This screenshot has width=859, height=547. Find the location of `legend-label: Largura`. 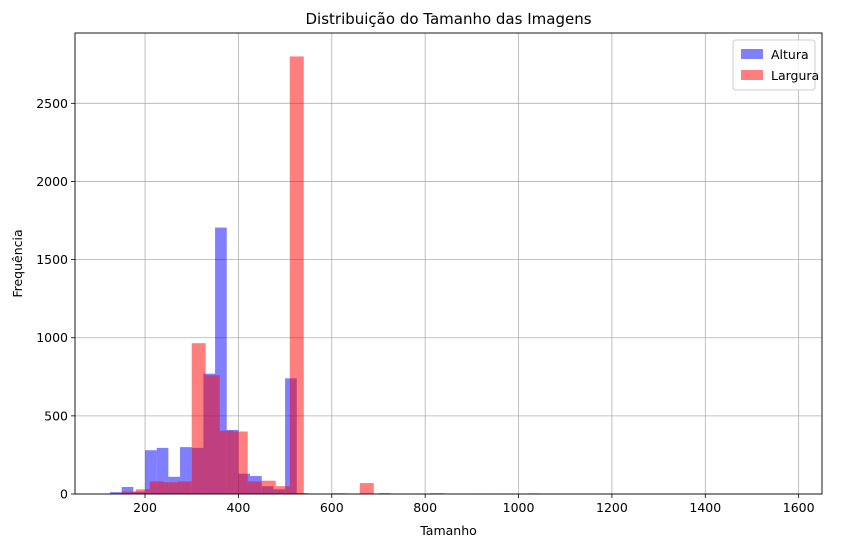

legend-label: Largura is located at coordinates (795, 75).